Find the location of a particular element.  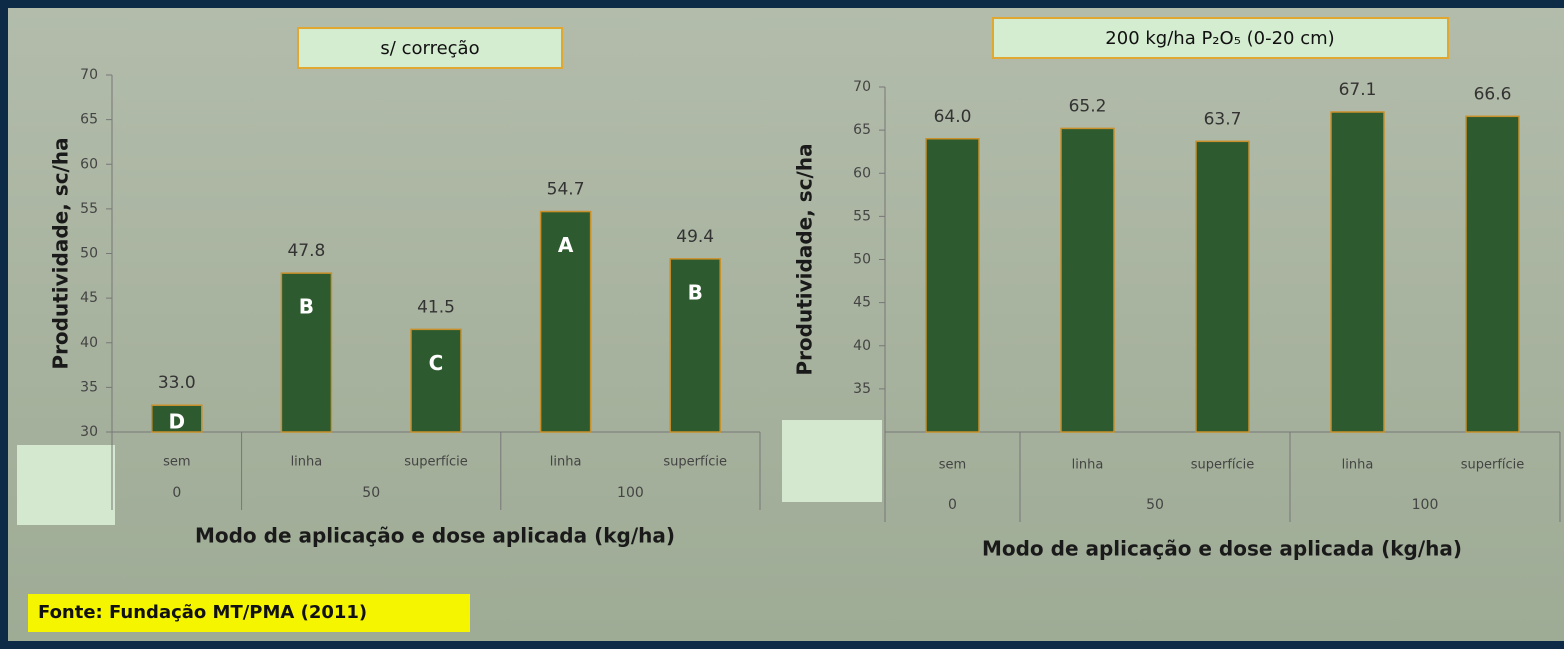

chart-title: s/ correção is located at coordinates (429, 48).